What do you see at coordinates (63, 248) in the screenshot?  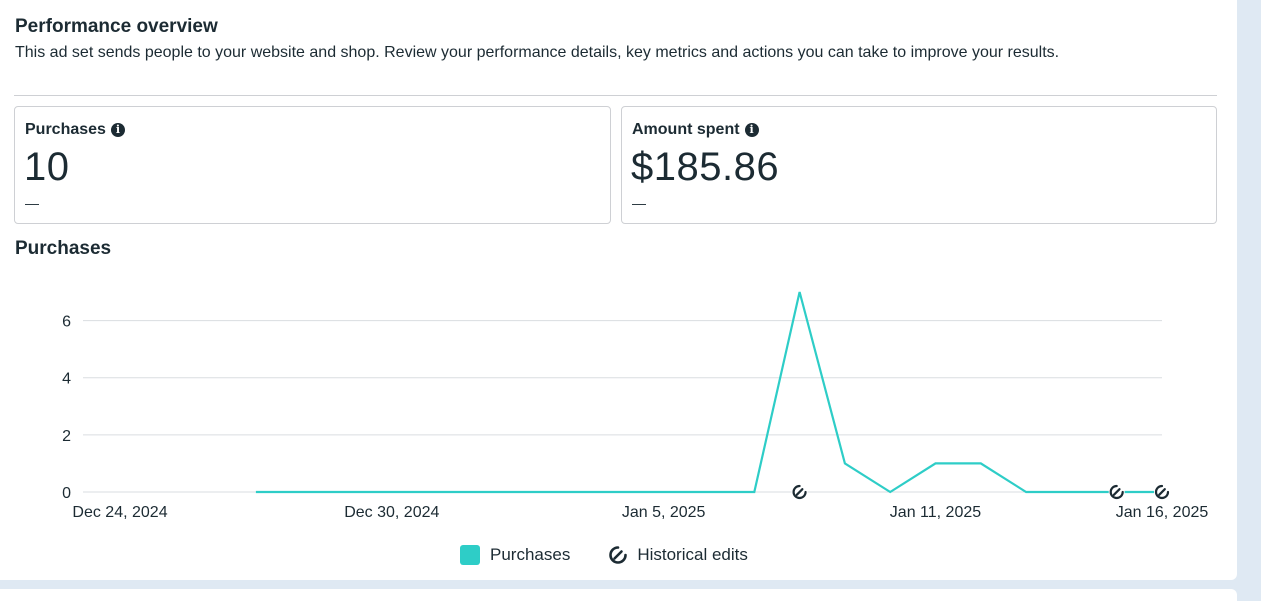 I see `chart-title: Purchases` at bounding box center [63, 248].